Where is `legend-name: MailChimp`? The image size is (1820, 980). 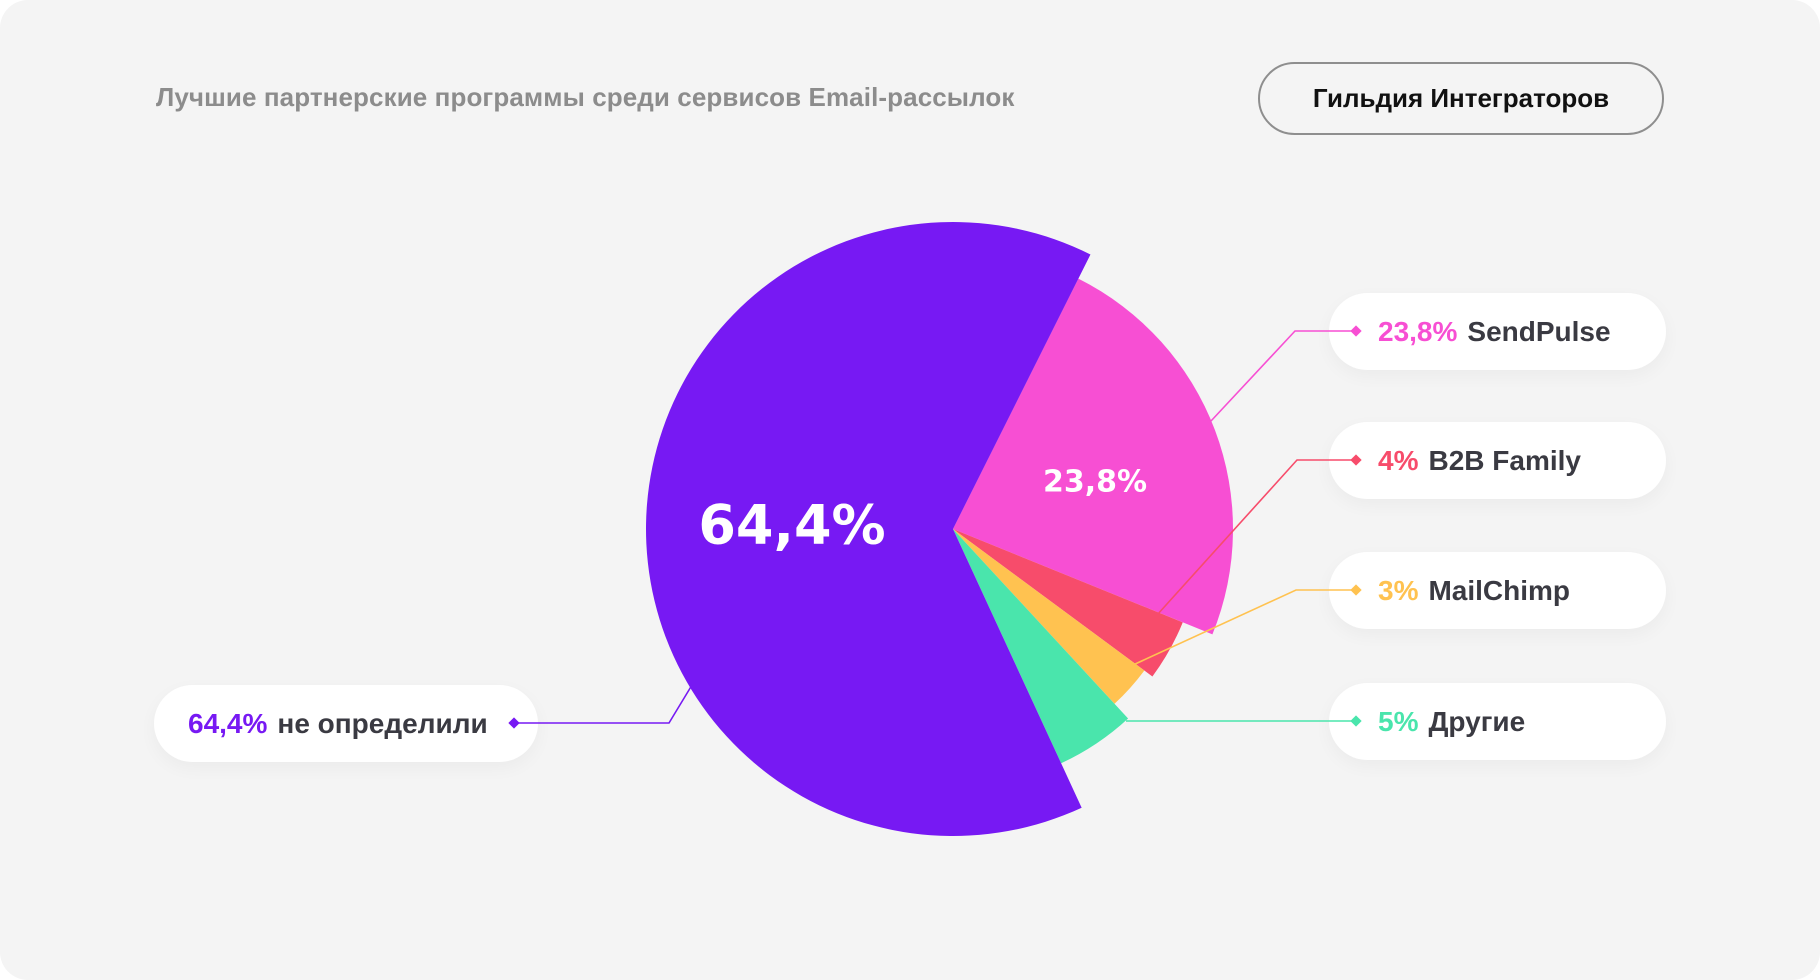 legend-name: MailChimp is located at coordinates (1499, 590).